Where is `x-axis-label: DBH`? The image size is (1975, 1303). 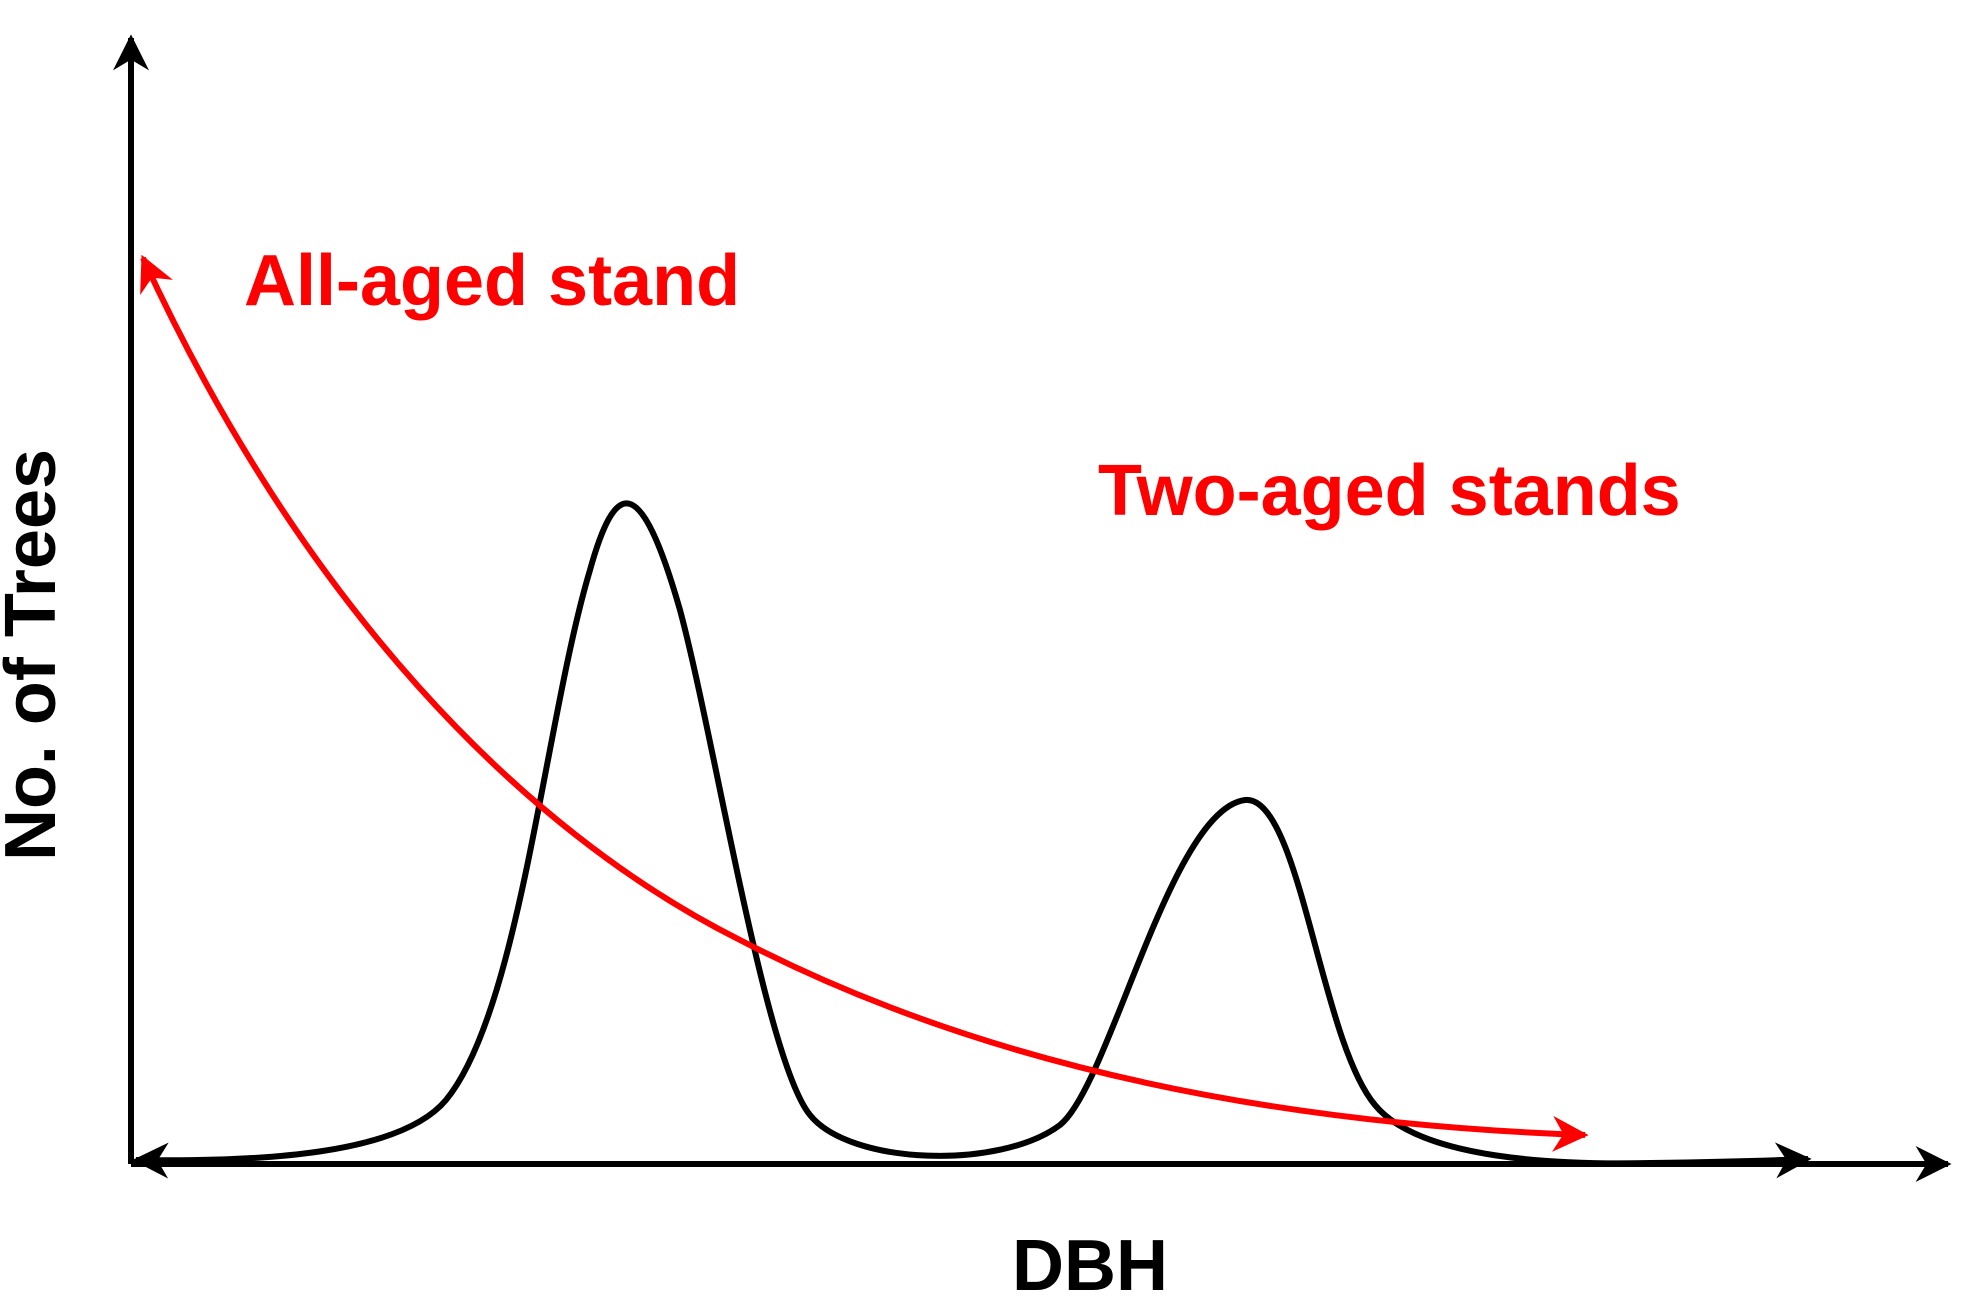 x-axis-label: DBH is located at coordinates (1090, 1264).